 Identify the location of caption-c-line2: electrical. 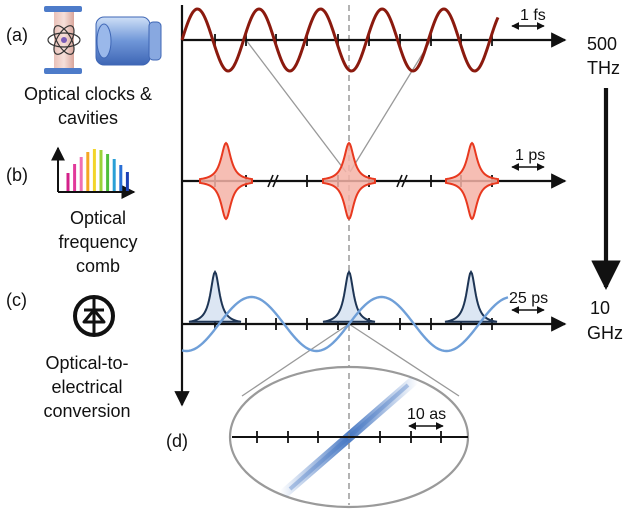
(86, 387).